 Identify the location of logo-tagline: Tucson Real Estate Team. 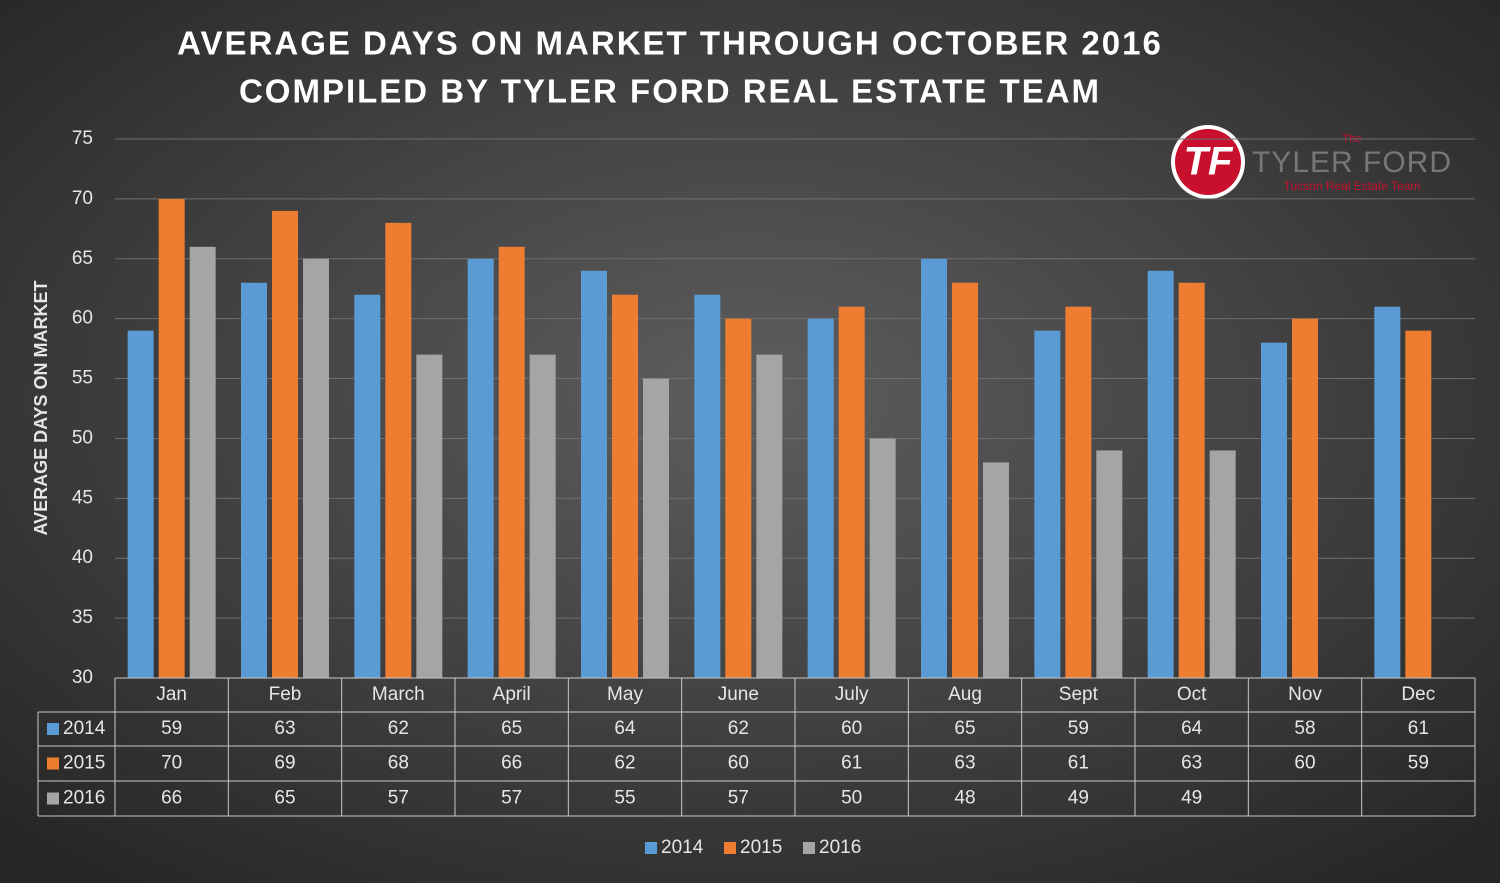
(1352, 186).